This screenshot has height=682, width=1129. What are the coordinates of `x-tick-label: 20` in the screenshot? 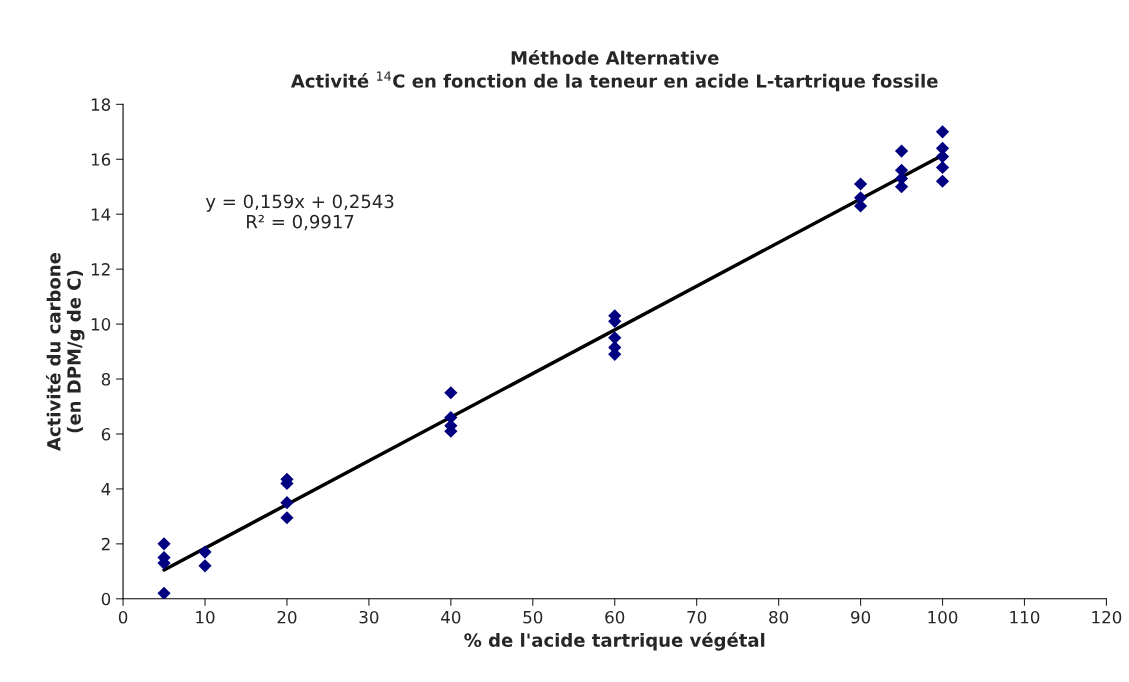 It's located at (287, 617).